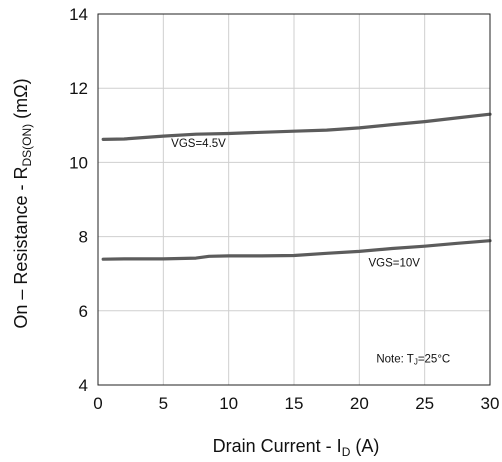 This screenshot has width=502, height=462. I want to click on y-axis-label-unit: (mΩ), so click(21, 100).